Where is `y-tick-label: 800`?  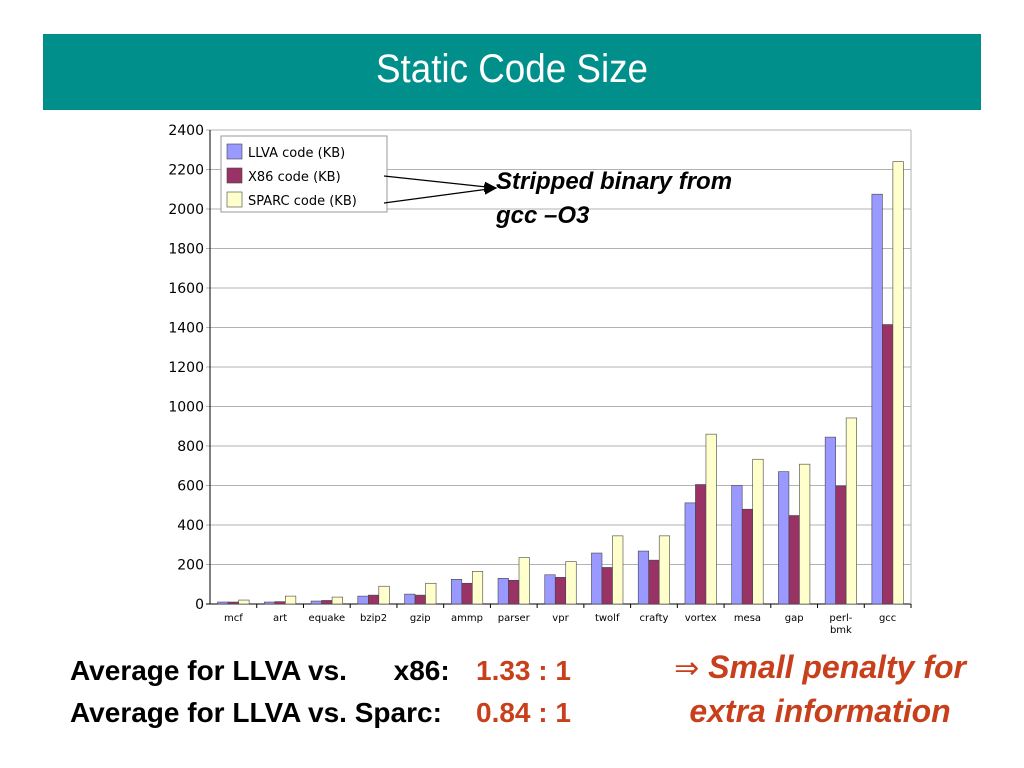
y-tick-label: 800 is located at coordinates (190, 447).